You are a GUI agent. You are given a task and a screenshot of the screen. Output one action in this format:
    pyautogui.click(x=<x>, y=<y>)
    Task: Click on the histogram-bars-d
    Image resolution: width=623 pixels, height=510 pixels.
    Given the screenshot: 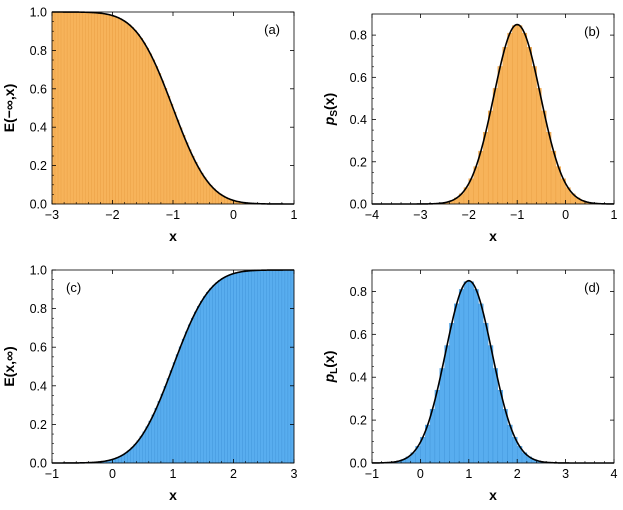 What is the action you would take?
    pyautogui.click(x=469, y=372)
    